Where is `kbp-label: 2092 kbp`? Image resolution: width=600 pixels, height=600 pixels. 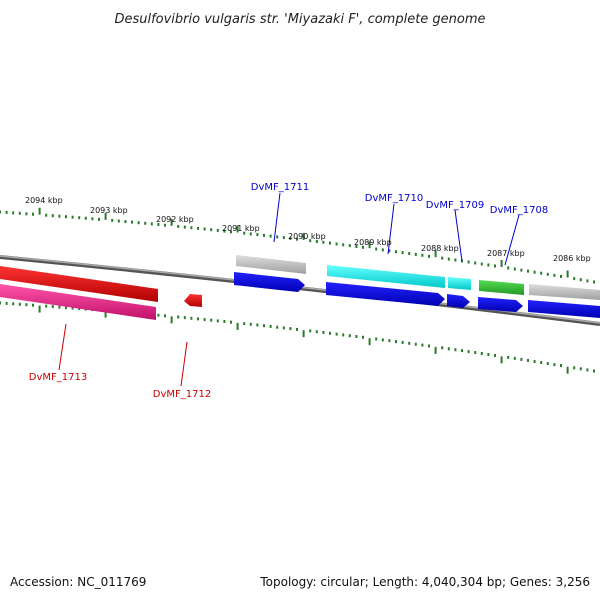 kbp-label: 2092 kbp is located at coordinates (175, 219).